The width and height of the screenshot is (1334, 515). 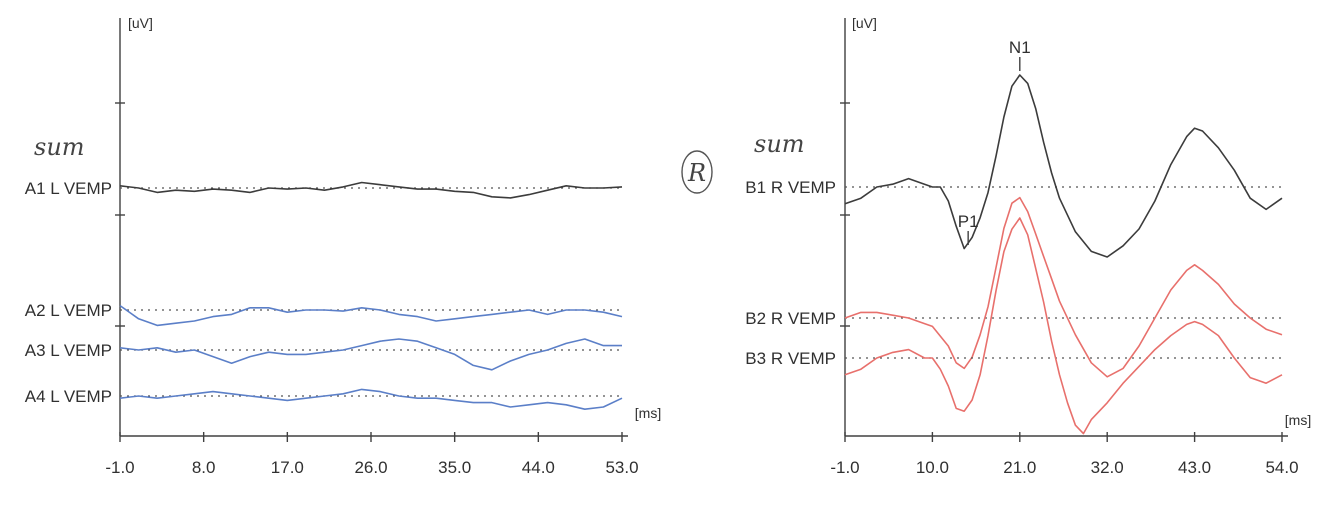 What do you see at coordinates (538, 467) in the screenshot?
I see `x-tick-label: 44.0` at bounding box center [538, 467].